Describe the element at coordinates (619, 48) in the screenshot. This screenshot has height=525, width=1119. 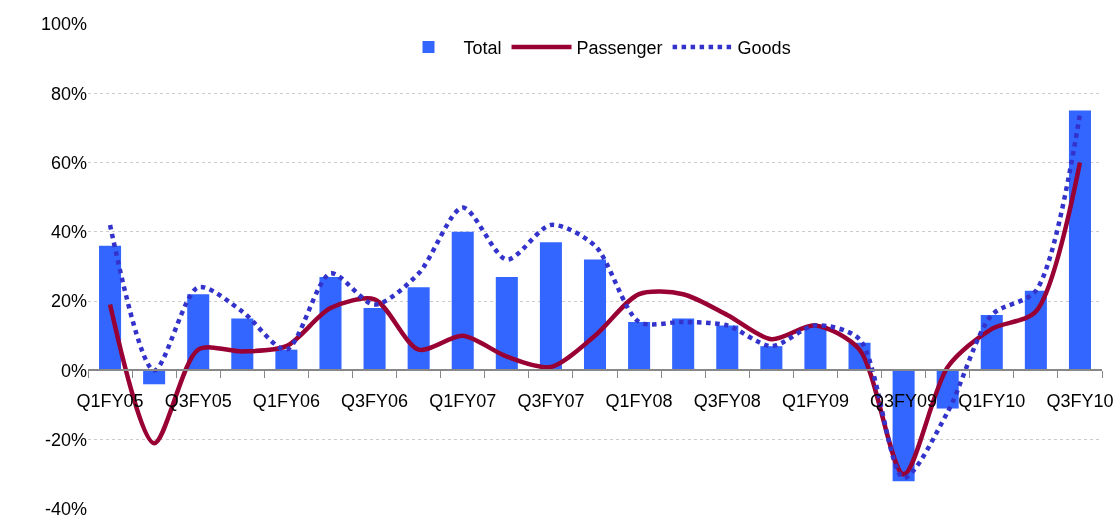
I see `legend-label: Passenger` at that location.